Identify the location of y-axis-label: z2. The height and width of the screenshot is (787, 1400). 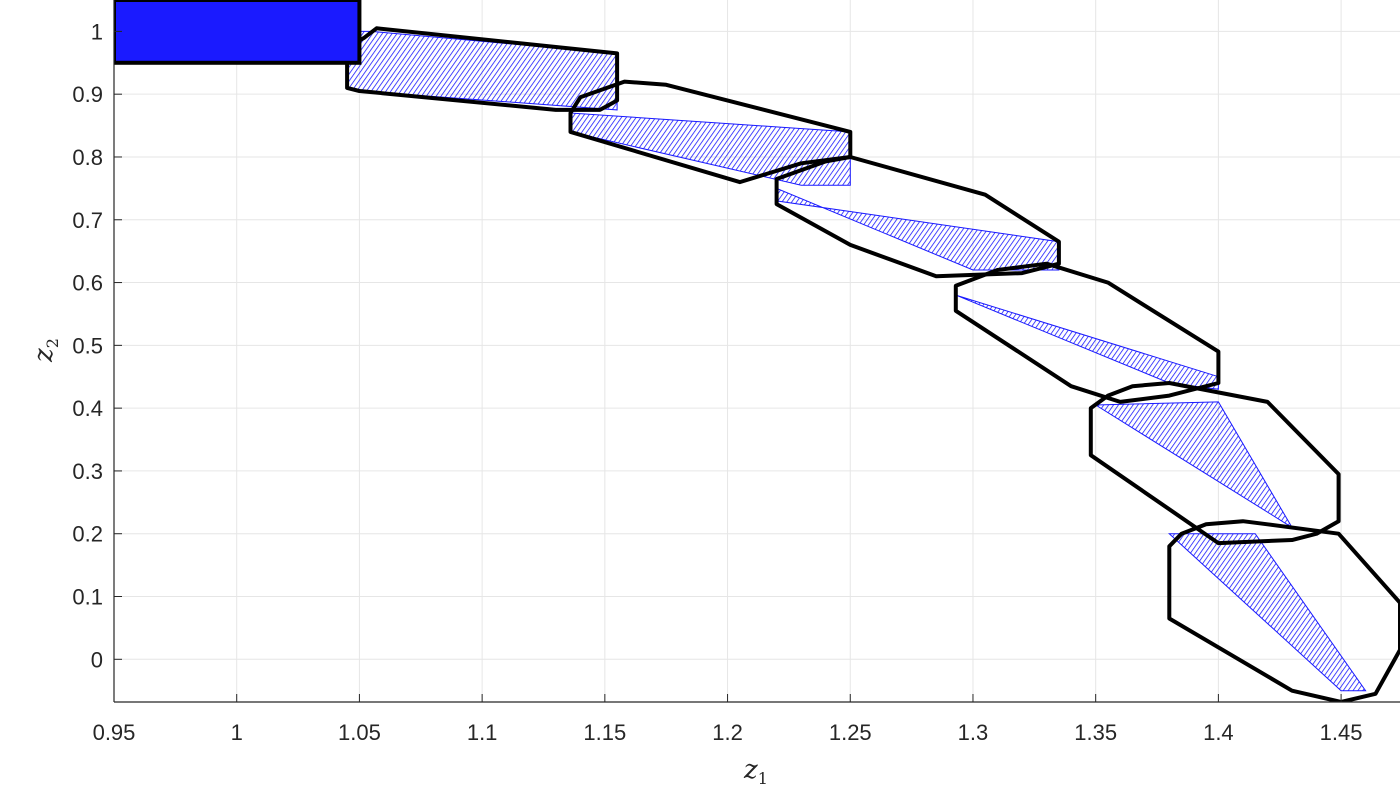
(45, 350).